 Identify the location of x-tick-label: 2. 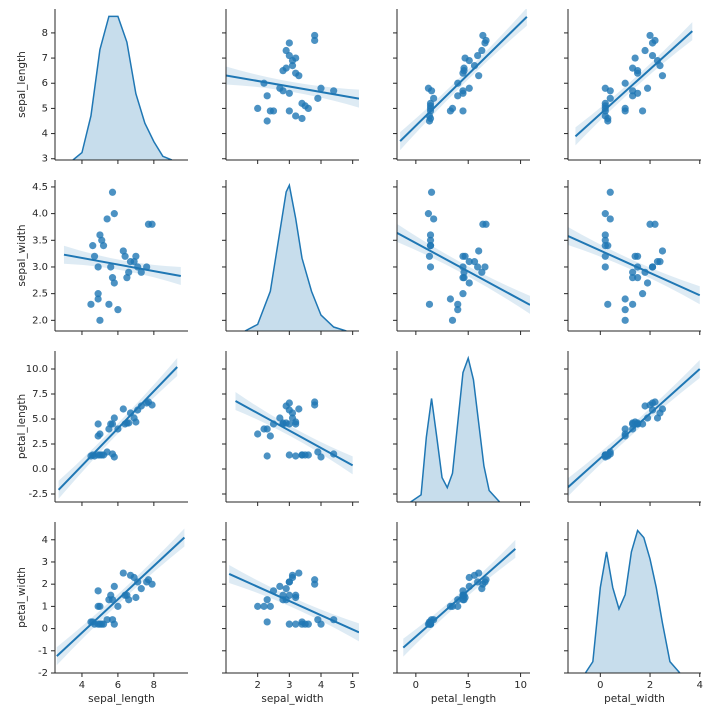
(650, 685).